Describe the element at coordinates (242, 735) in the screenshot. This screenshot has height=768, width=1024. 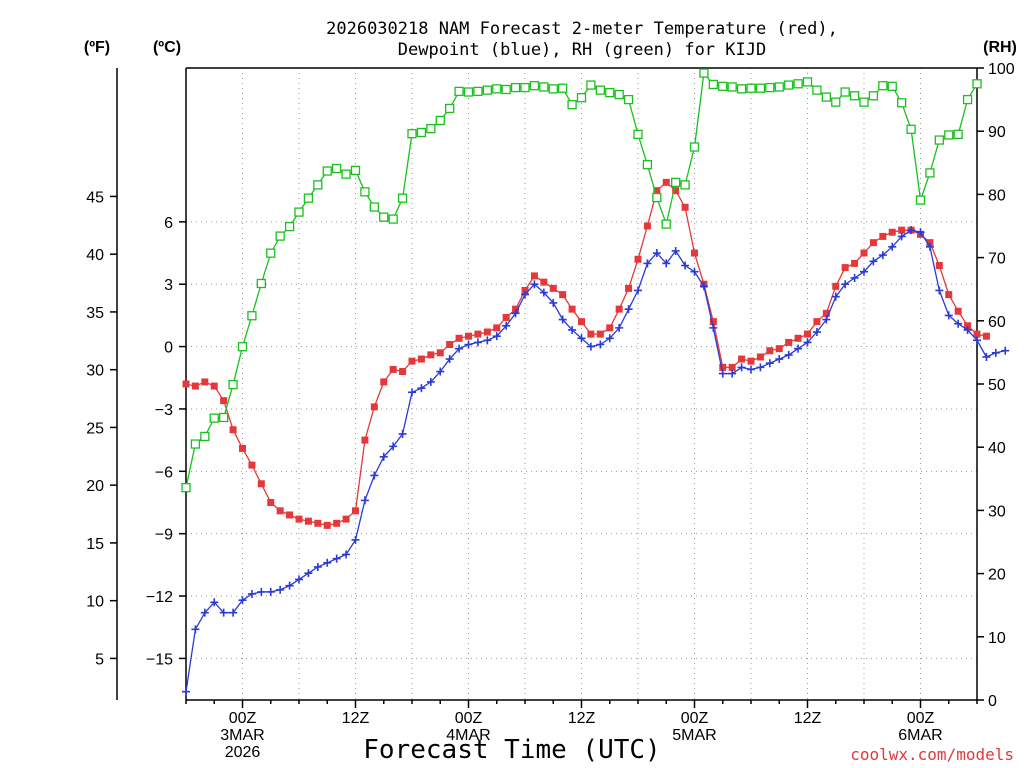
I see `time-tick-label: 3MAR` at that location.